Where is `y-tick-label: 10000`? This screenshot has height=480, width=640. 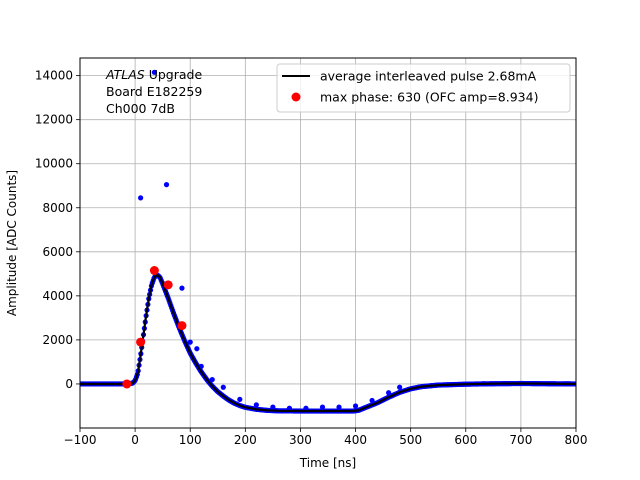
y-tick-label: 10000 is located at coordinates (54, 164).